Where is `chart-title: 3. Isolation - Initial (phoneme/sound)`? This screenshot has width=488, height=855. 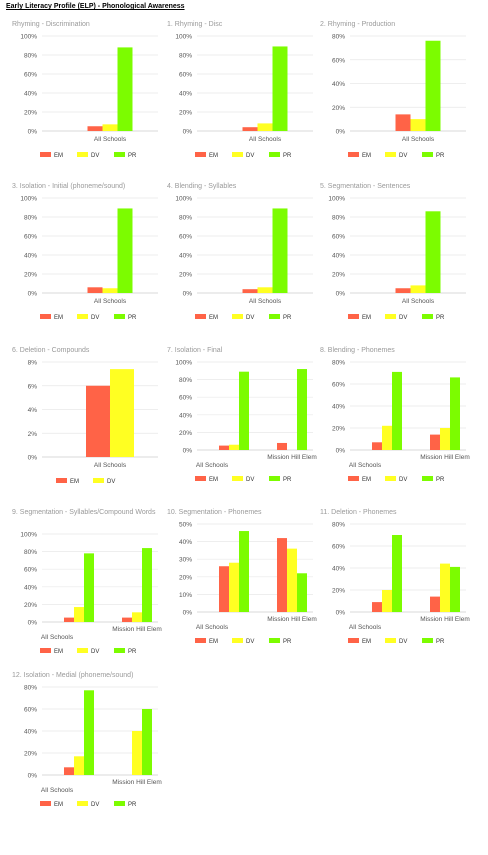
chart-title: 3. Isolation - Initial (phoneme/sound) is located at coordinates (69, 186).